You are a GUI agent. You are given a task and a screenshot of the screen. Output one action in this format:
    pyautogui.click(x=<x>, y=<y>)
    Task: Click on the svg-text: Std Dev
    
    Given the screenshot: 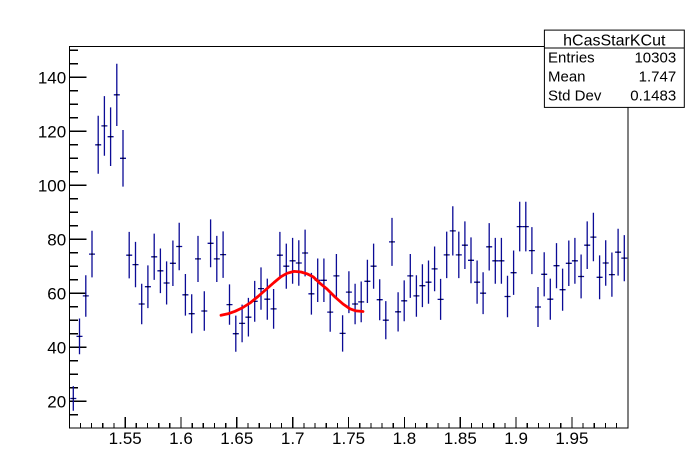 What is the action you would take?
    pyautogui.click(x=581, y=95)
    